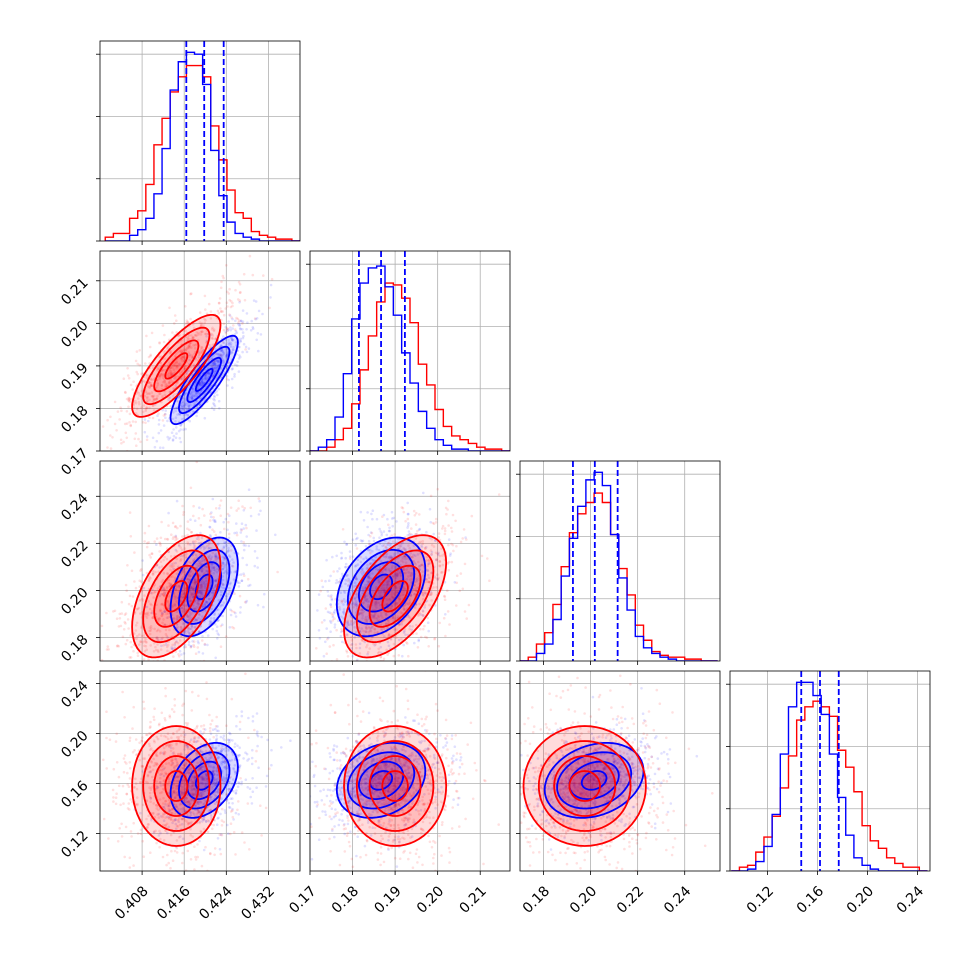 This screenshot has width=970, height=970. Describe the element at coordinates (910, 899) in the screenshot. I see `x-tick-label: 0.24` at that location.